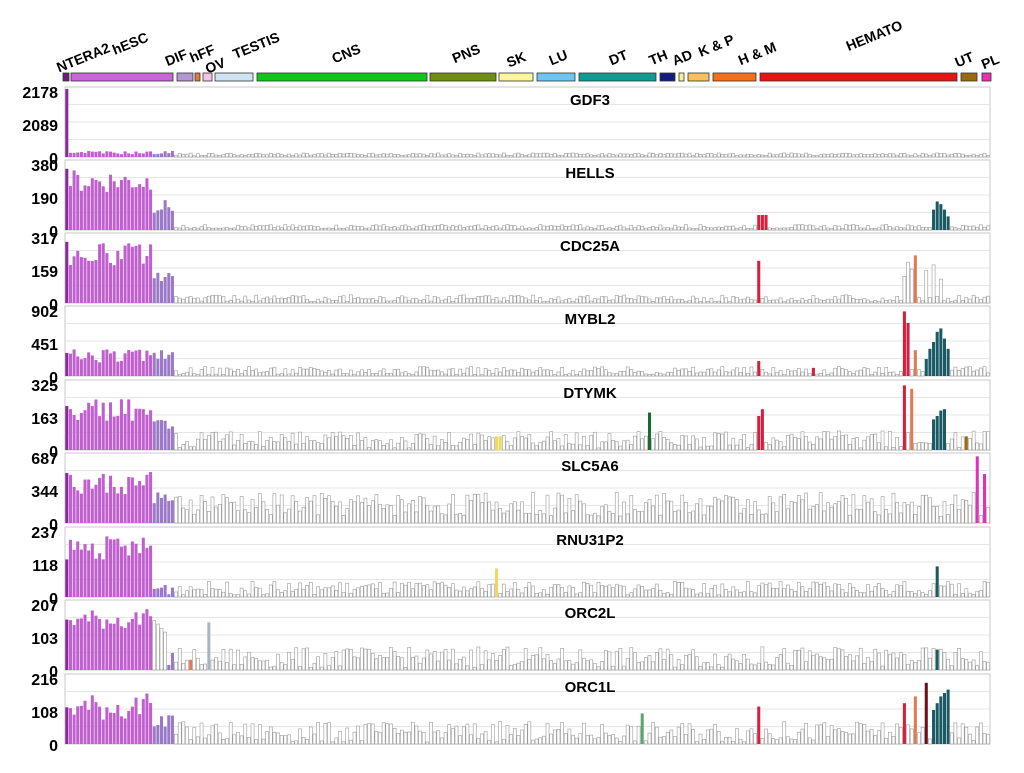  I want to click on y-tick-label: 317, so click(44, 239).